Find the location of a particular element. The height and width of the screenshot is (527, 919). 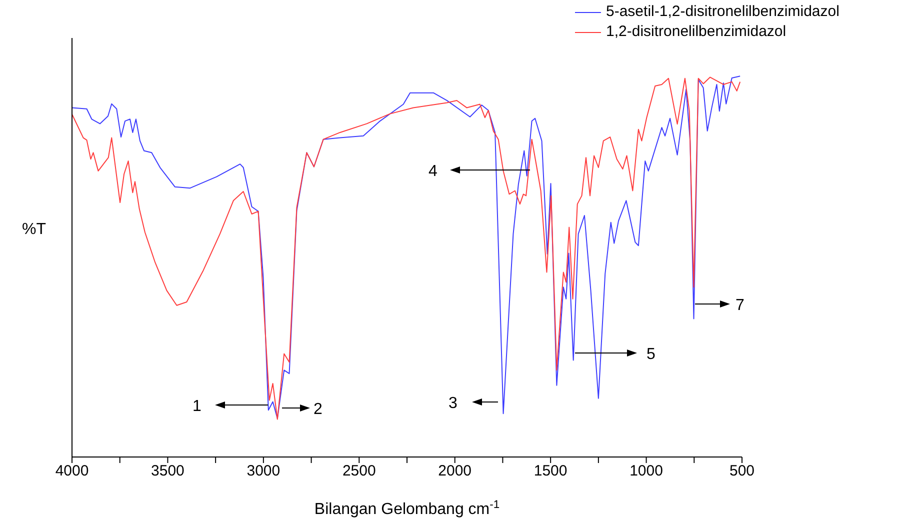

annotation: 2 is located at coordinates (318, 409).